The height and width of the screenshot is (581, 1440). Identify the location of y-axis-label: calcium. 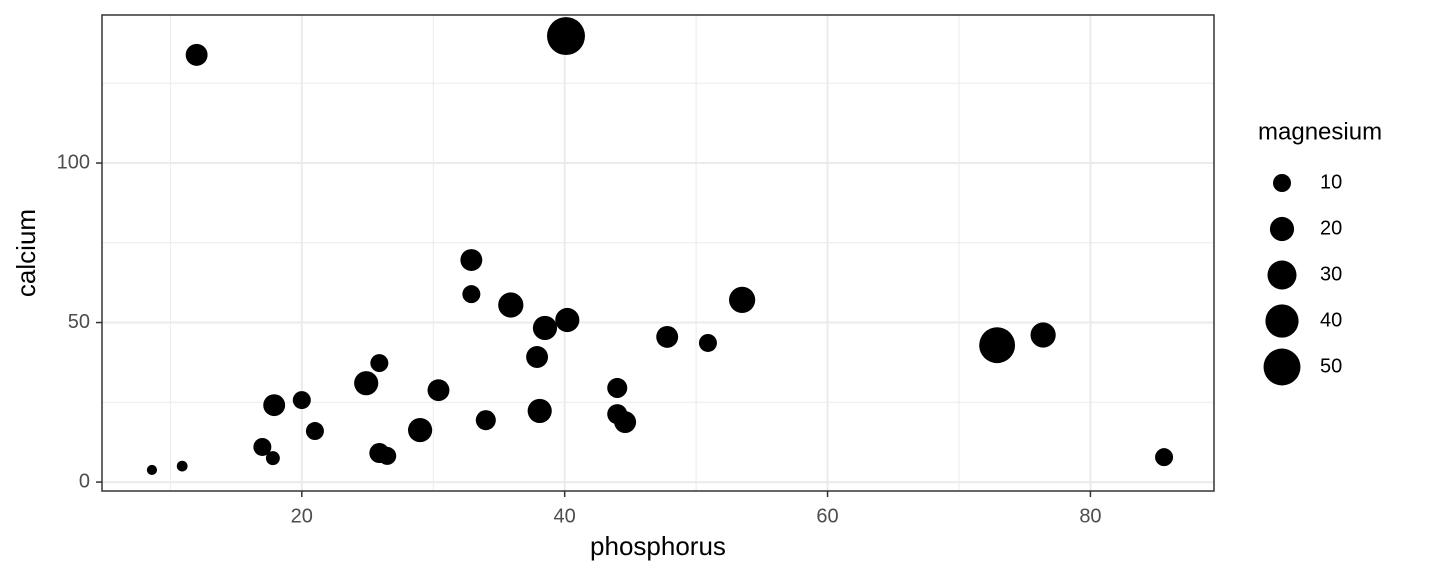
(26, 253).